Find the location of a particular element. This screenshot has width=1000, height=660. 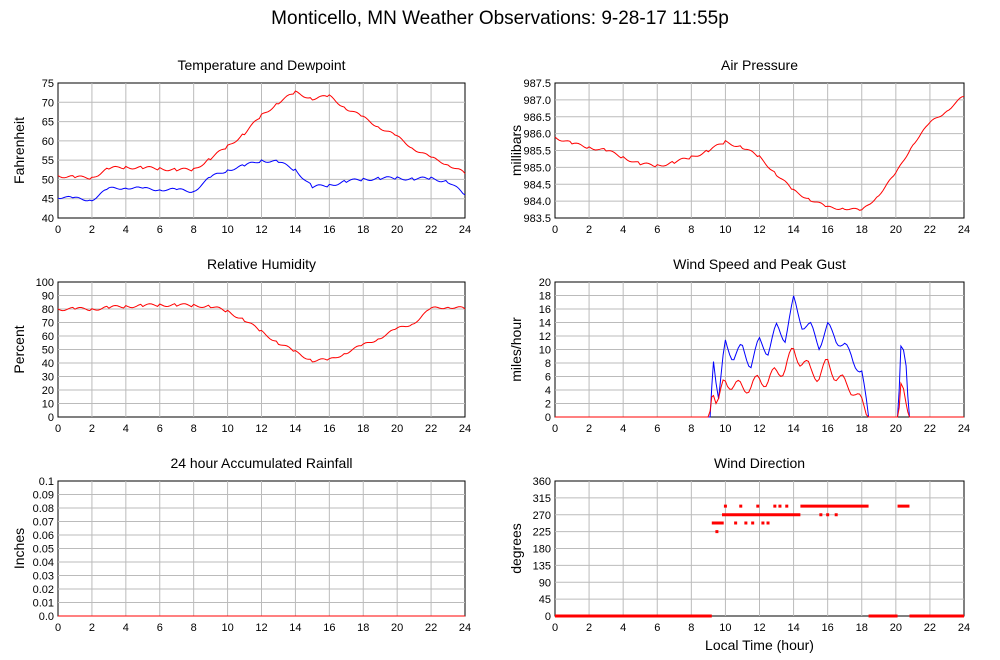

y-axis-label: millibars is located at coordinates (516, 150).